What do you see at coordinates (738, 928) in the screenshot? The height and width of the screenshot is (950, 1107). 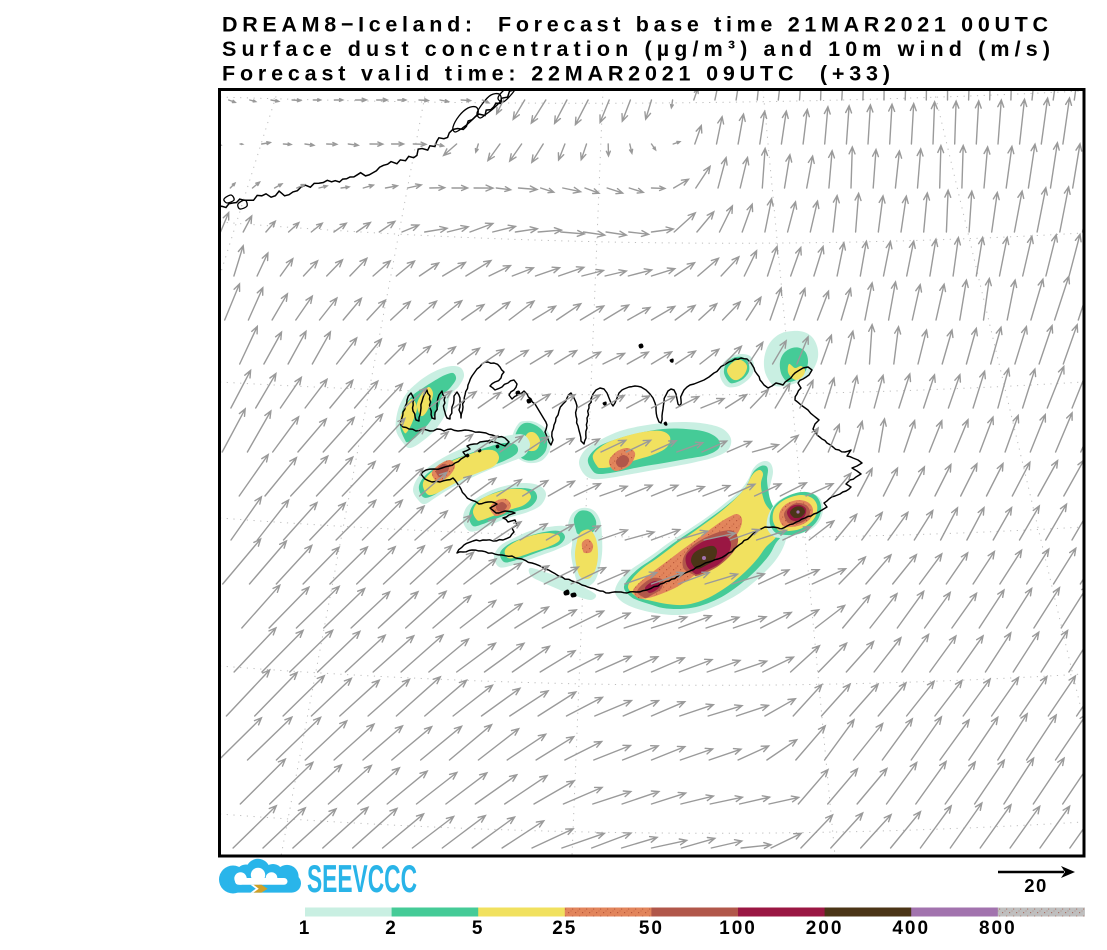 I see `svg-text: 100` at bounding box center [738, 928].